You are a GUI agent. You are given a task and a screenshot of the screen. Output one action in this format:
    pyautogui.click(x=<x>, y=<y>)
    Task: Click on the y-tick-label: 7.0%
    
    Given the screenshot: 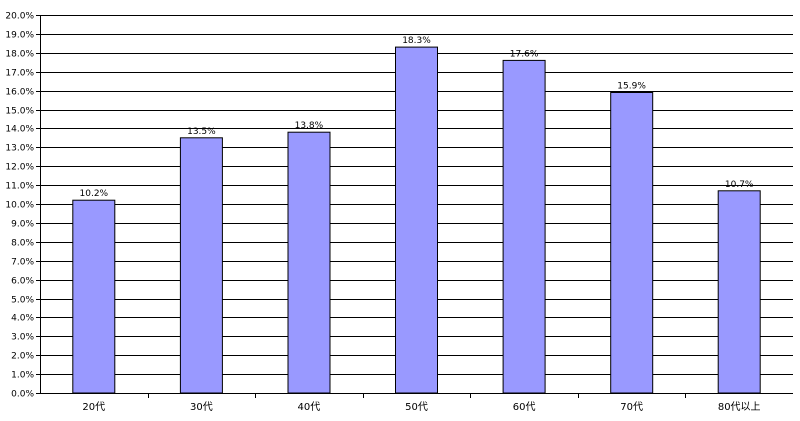 What is the action you would take?
    pyautogui.click(x=22, y=263)
    